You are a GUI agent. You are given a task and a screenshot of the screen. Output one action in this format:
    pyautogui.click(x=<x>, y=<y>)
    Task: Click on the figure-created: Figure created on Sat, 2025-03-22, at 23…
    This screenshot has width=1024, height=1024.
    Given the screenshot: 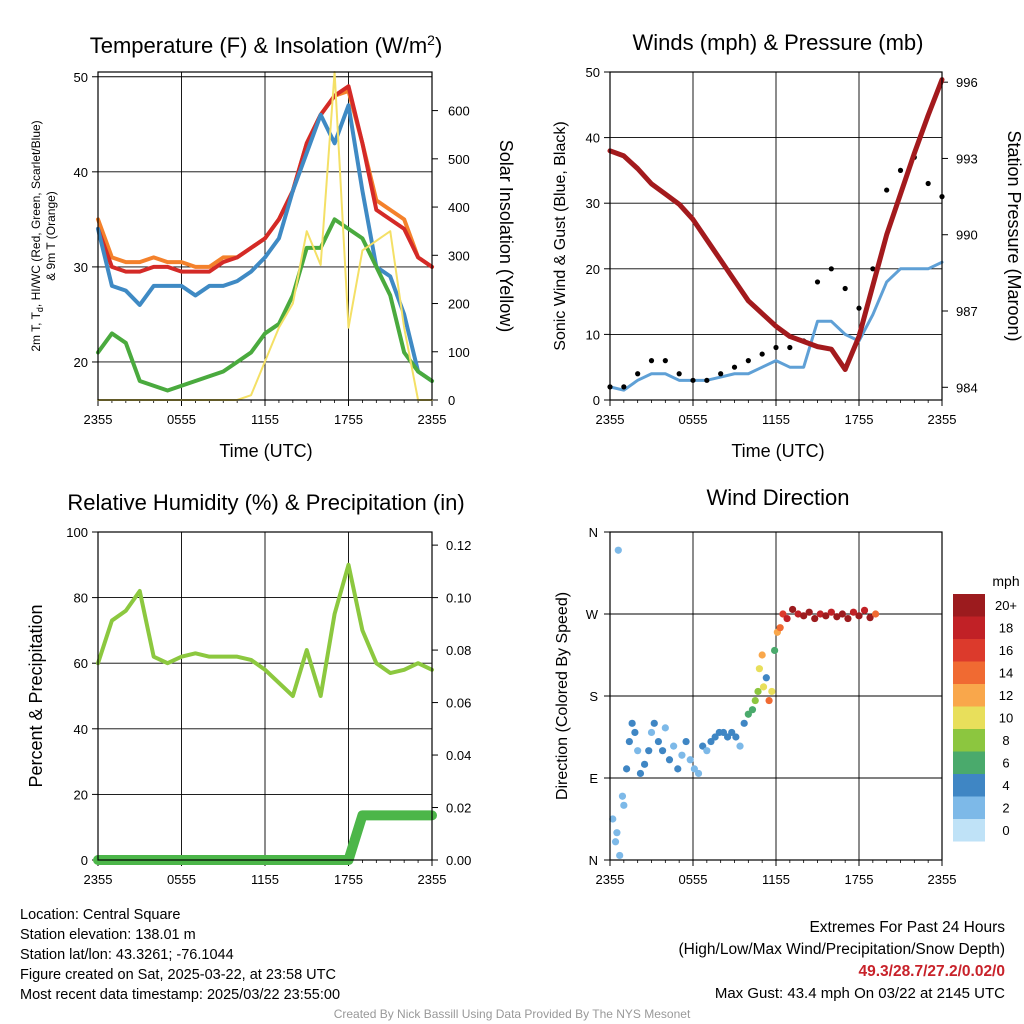 What is the action you would take?
    pyautogui.click(x=178, y=975)
    